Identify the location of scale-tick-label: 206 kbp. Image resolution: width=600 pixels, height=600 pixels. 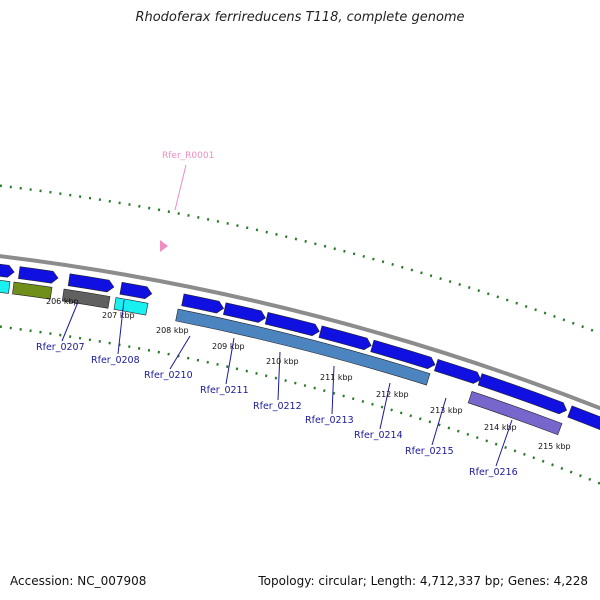
(62, 301).